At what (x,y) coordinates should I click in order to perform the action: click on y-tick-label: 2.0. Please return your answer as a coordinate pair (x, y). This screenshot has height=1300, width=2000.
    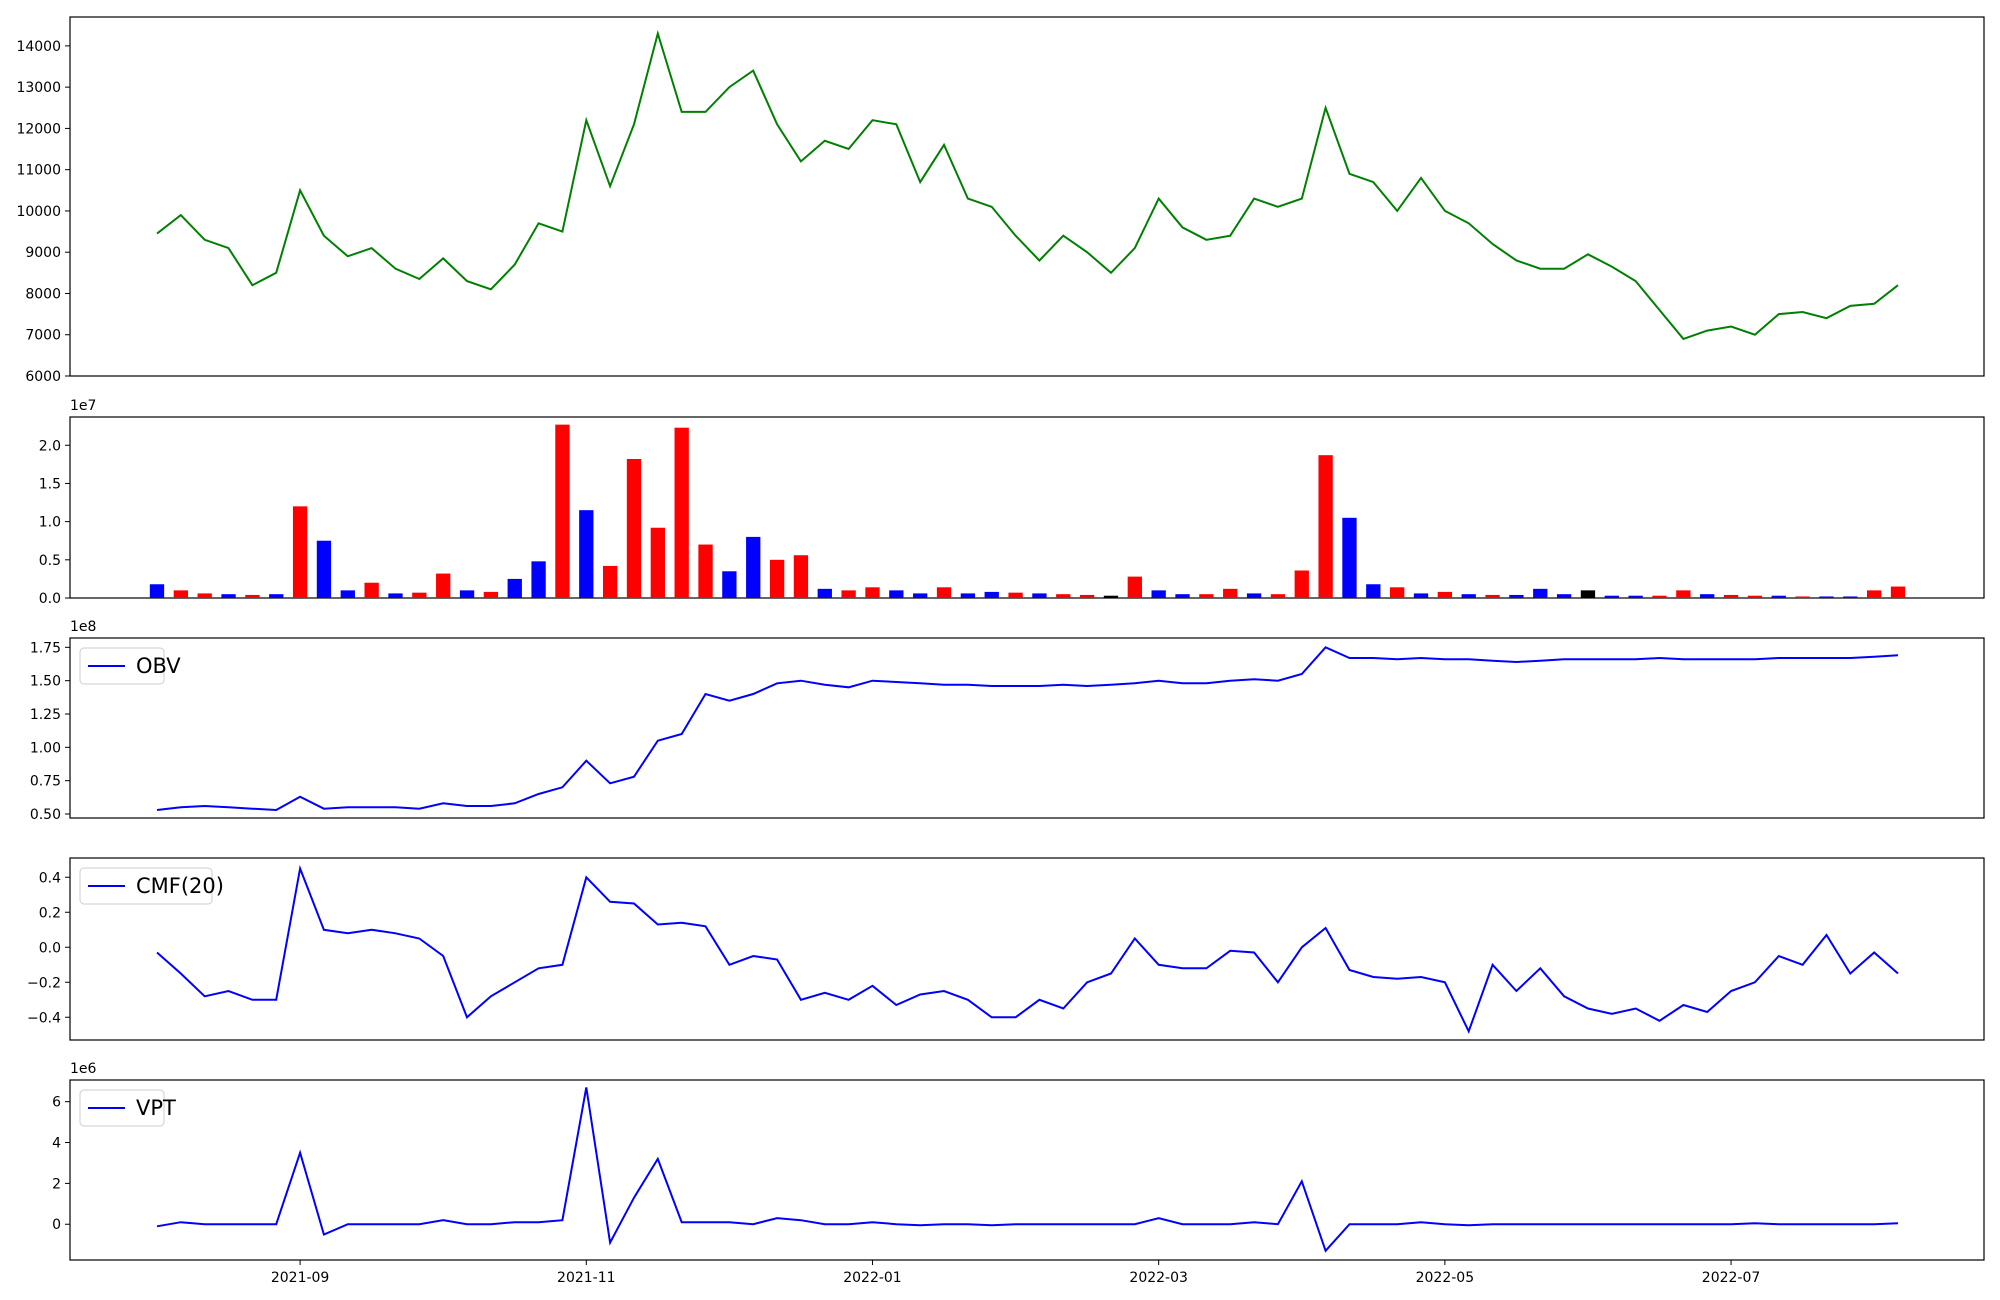
    Looking at the image, I should click on (50, 446).